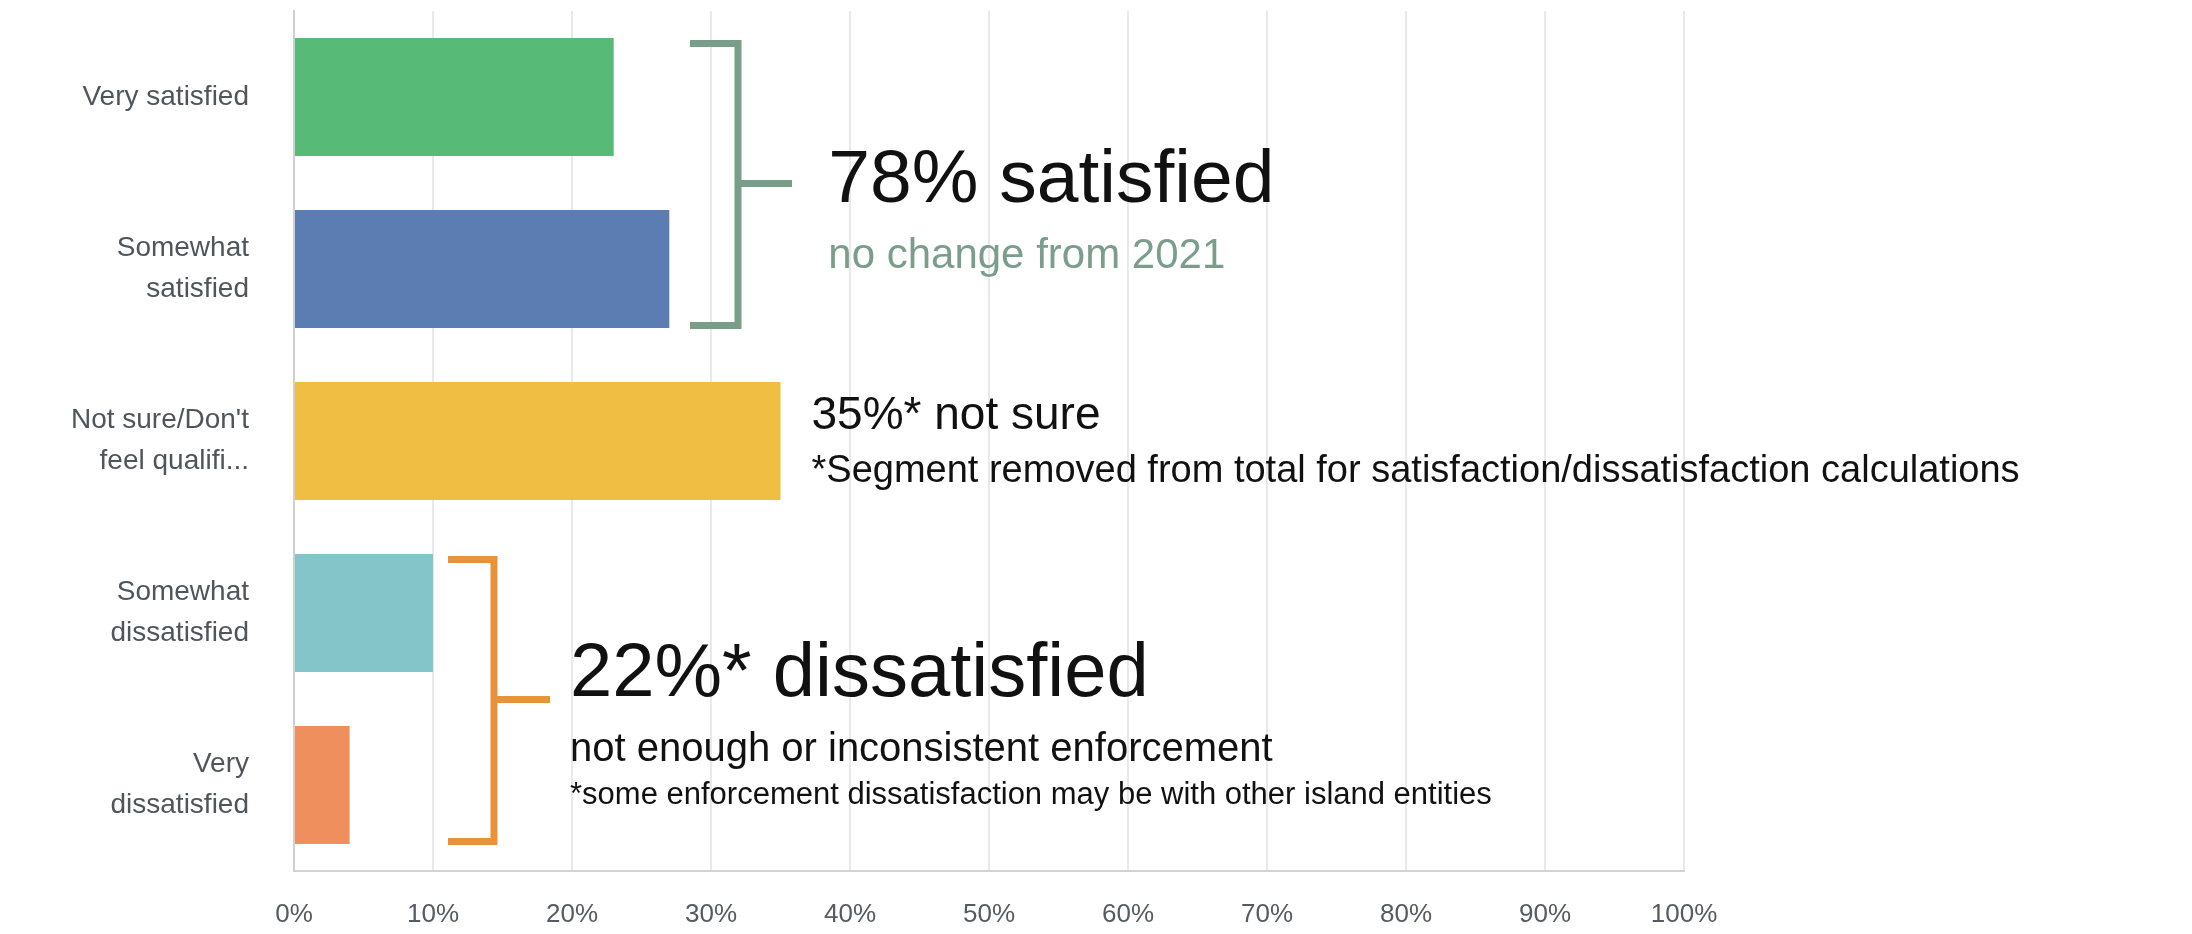 Image resolution: width=2192 pixels, height=934 pixels. Describe the element at coordinates (1684, 912) in the screenshot. I see `x-tick-label: 100%` at that location.